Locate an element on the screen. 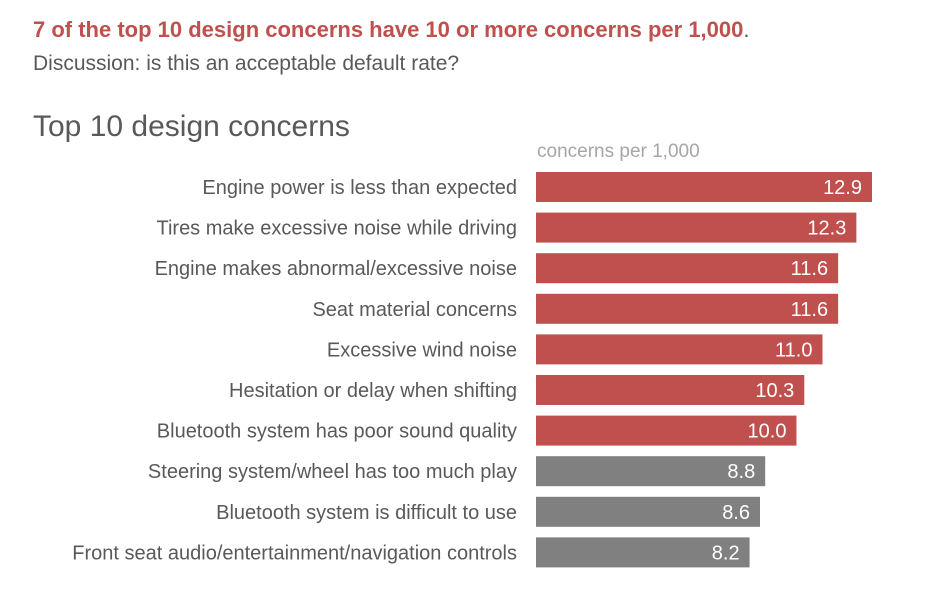 The image size is (933, 591). category-label-2: Tires make excessive noise while driving is located at coordinates (336, 229).